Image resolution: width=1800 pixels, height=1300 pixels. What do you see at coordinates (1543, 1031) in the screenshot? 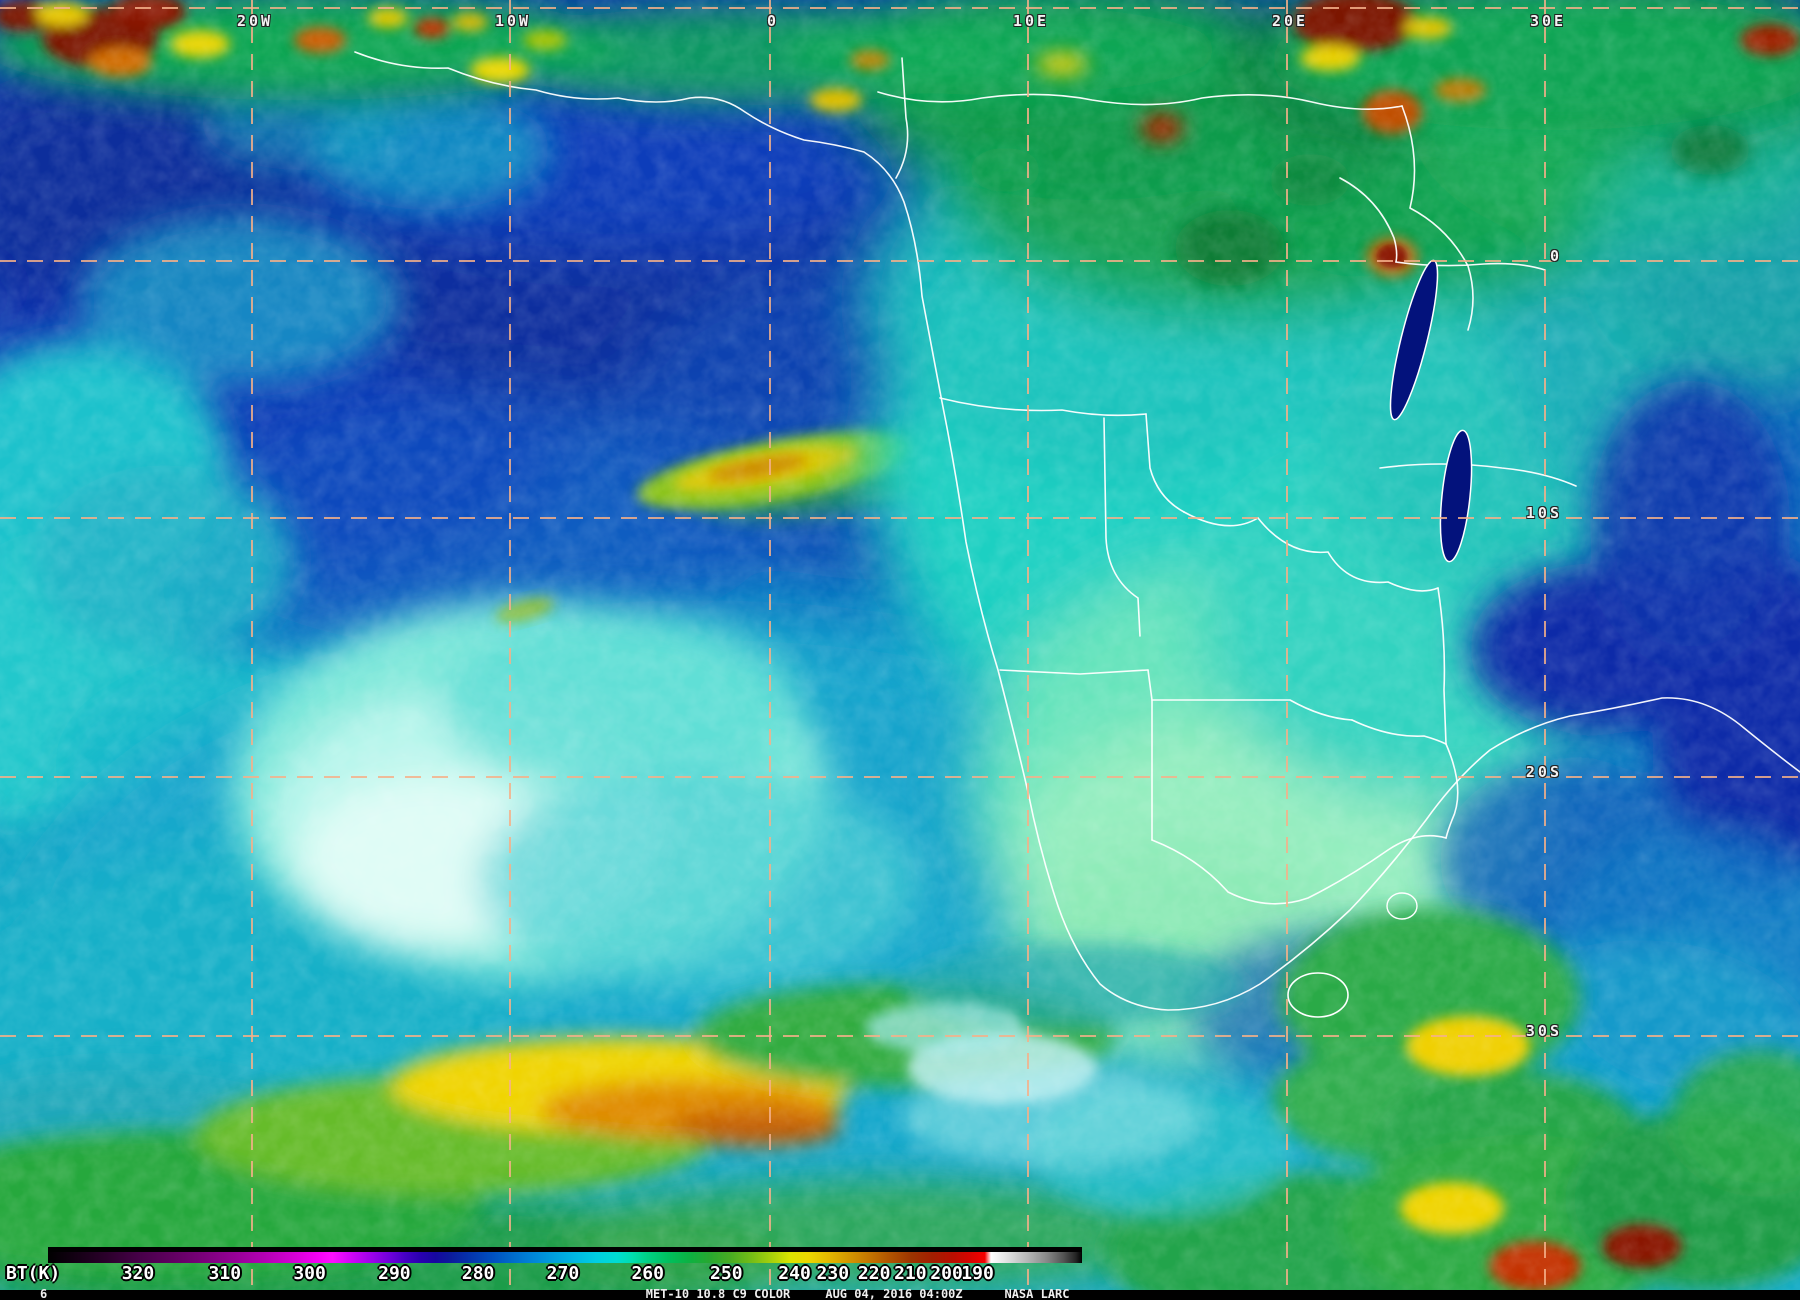
I see `parallel-label: 30S` at bounding box center [1543, 1031].